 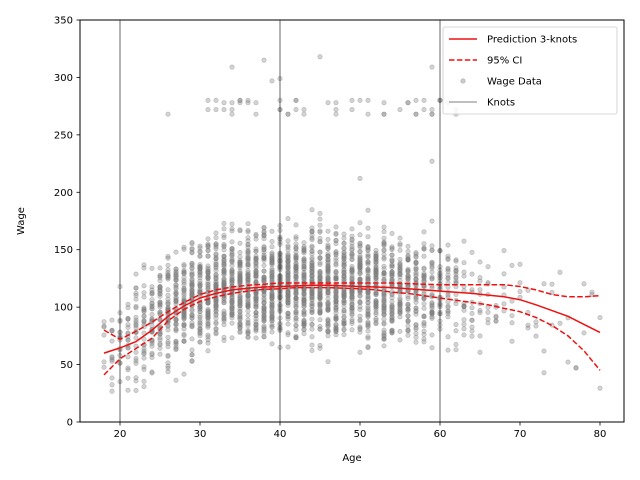 I want to click on legend-label: Knots, so click(x=501, y=103).